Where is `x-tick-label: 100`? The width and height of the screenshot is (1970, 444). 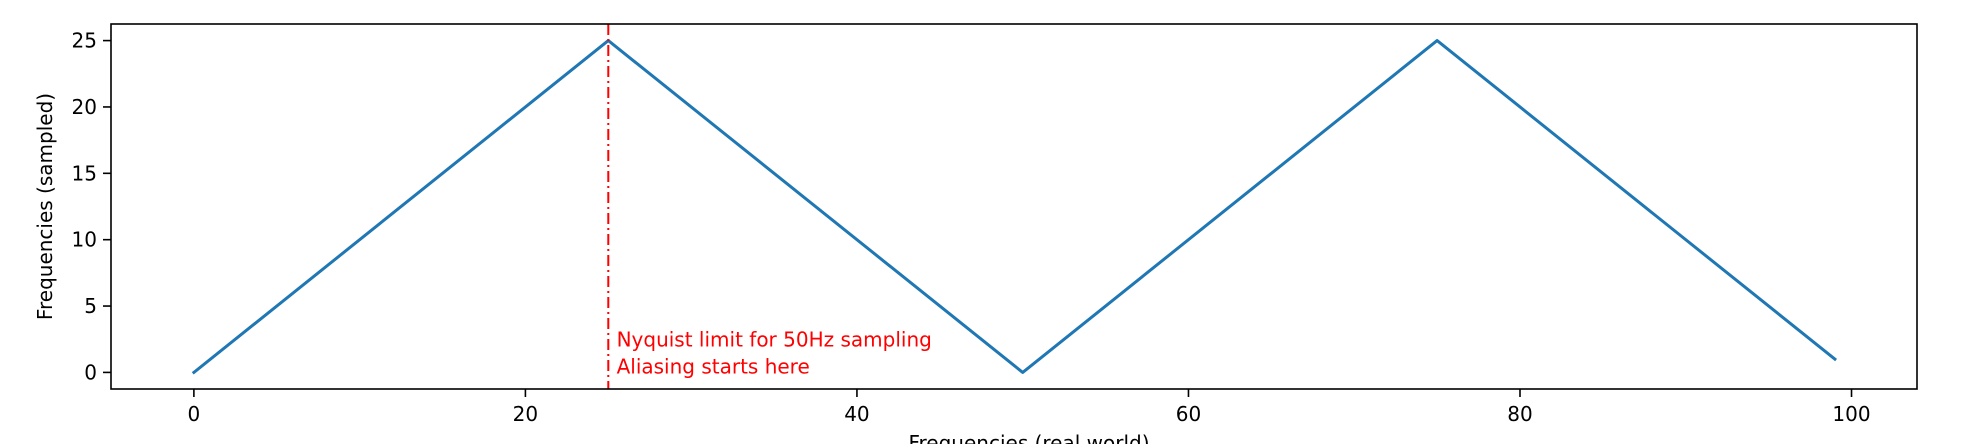 x-tick-label: 100 is located at coordinates (1851, 414).